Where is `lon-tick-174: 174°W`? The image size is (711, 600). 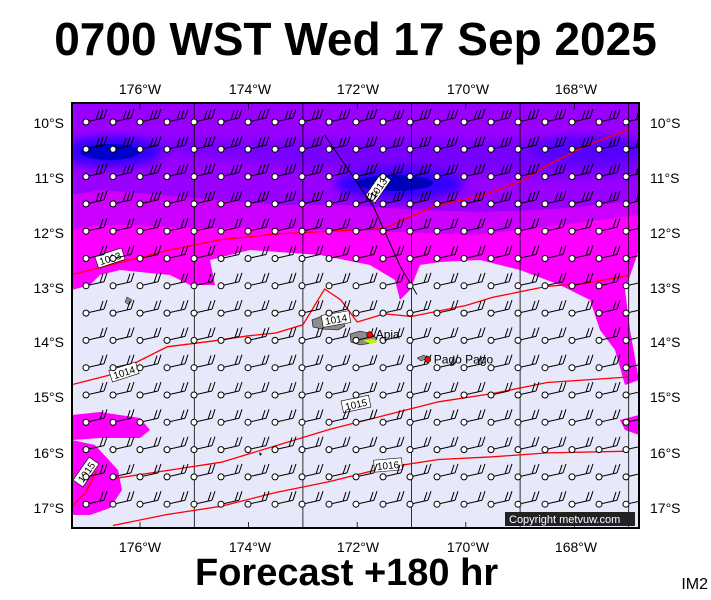
lon-tick-174: 174°W is located at coordinates (250, 89).